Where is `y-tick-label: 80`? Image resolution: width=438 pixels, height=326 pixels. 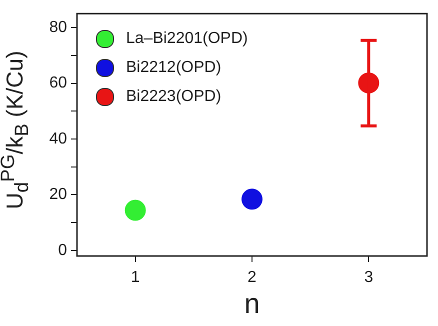 y-tick-label: 80 is located at coordinates (58, 27).